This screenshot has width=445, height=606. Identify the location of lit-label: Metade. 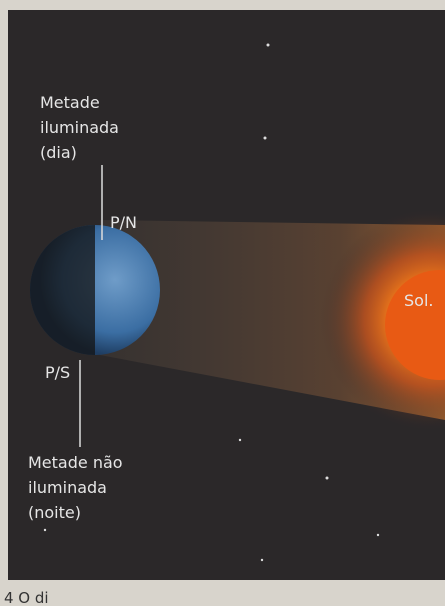
(70, 102).